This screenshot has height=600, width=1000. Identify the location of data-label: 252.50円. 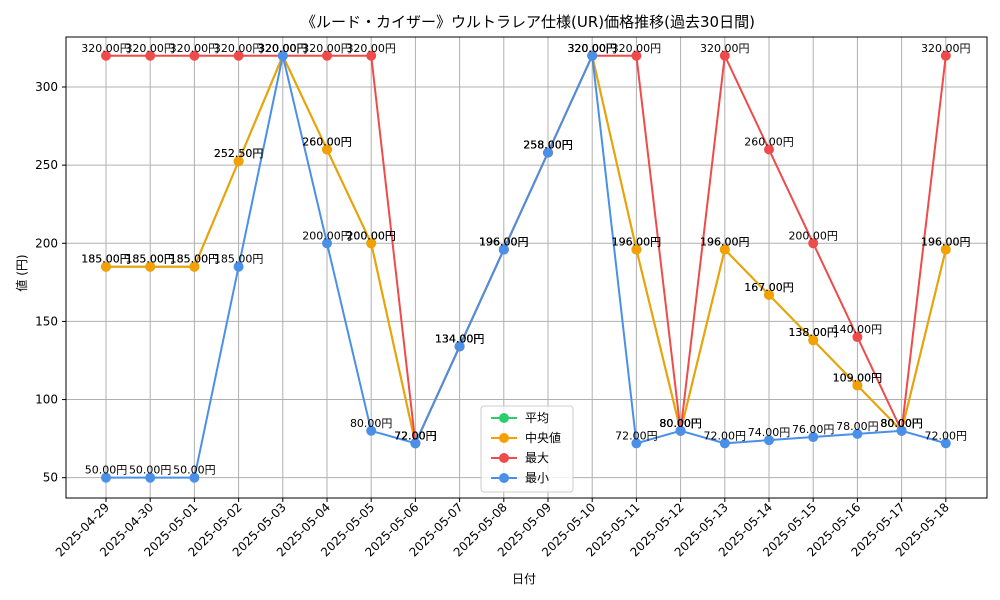
(239, 153).